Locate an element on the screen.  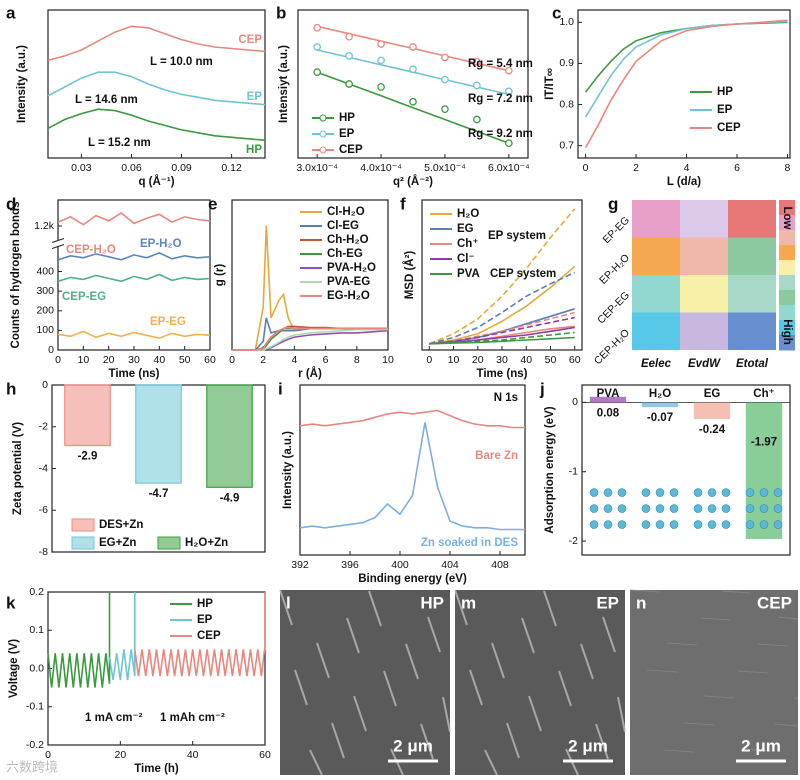
y-tick-label: 200 is located at coordinates (45, 311).